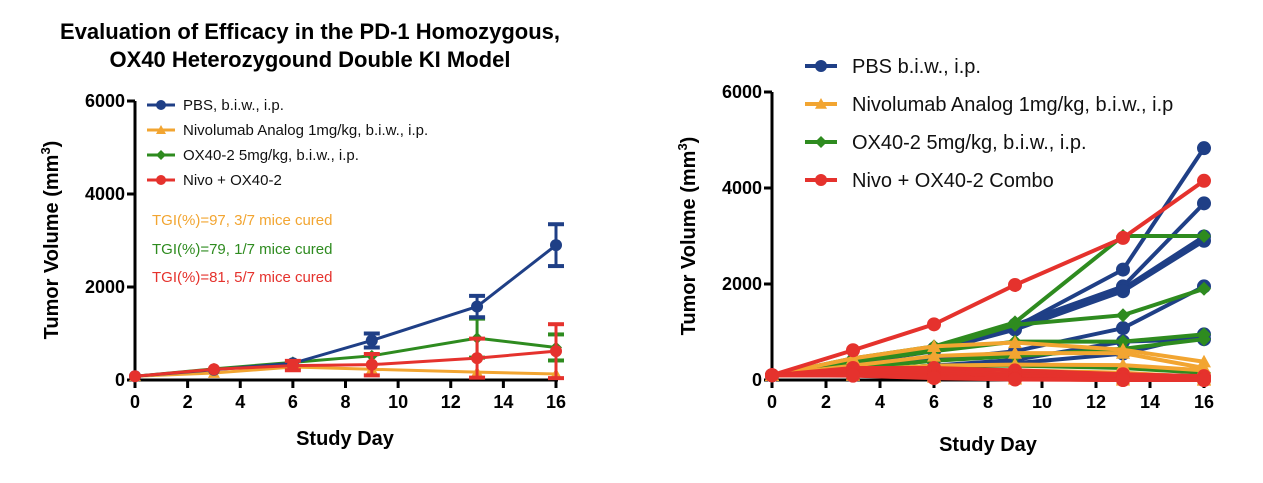  What do you see at coordinates (687, 236) in the screenshot?
I see `right-y-axis-label: Tumor Volume (mm3)` at bounding box center [687, 236].